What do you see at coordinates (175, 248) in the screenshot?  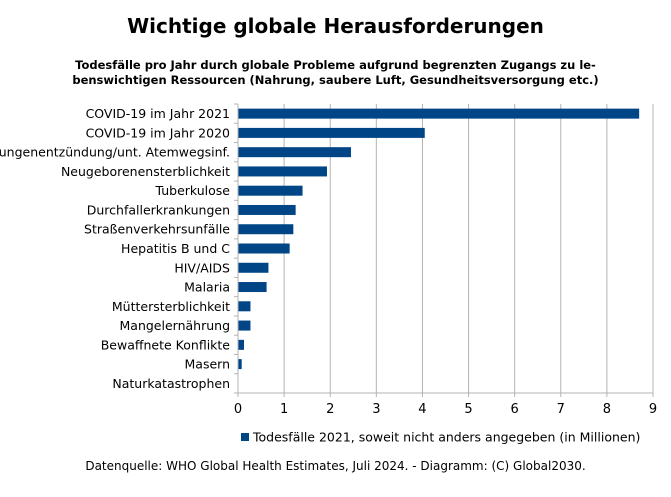 I see `category-label: Hepatitis B und C` at bounding box center [175, 248].